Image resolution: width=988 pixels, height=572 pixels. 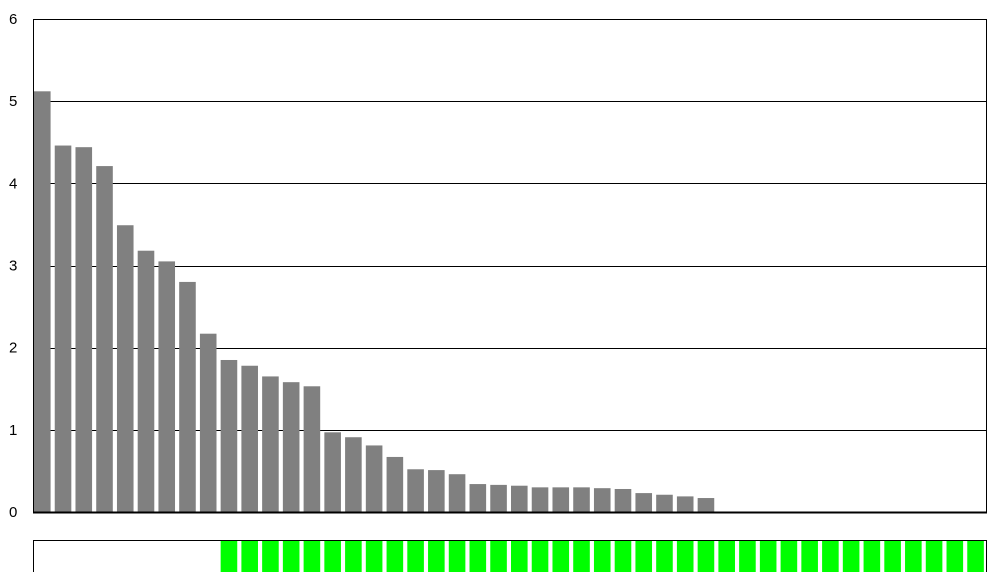 I want to click on indicator-strip, so click(x=510, y=556).